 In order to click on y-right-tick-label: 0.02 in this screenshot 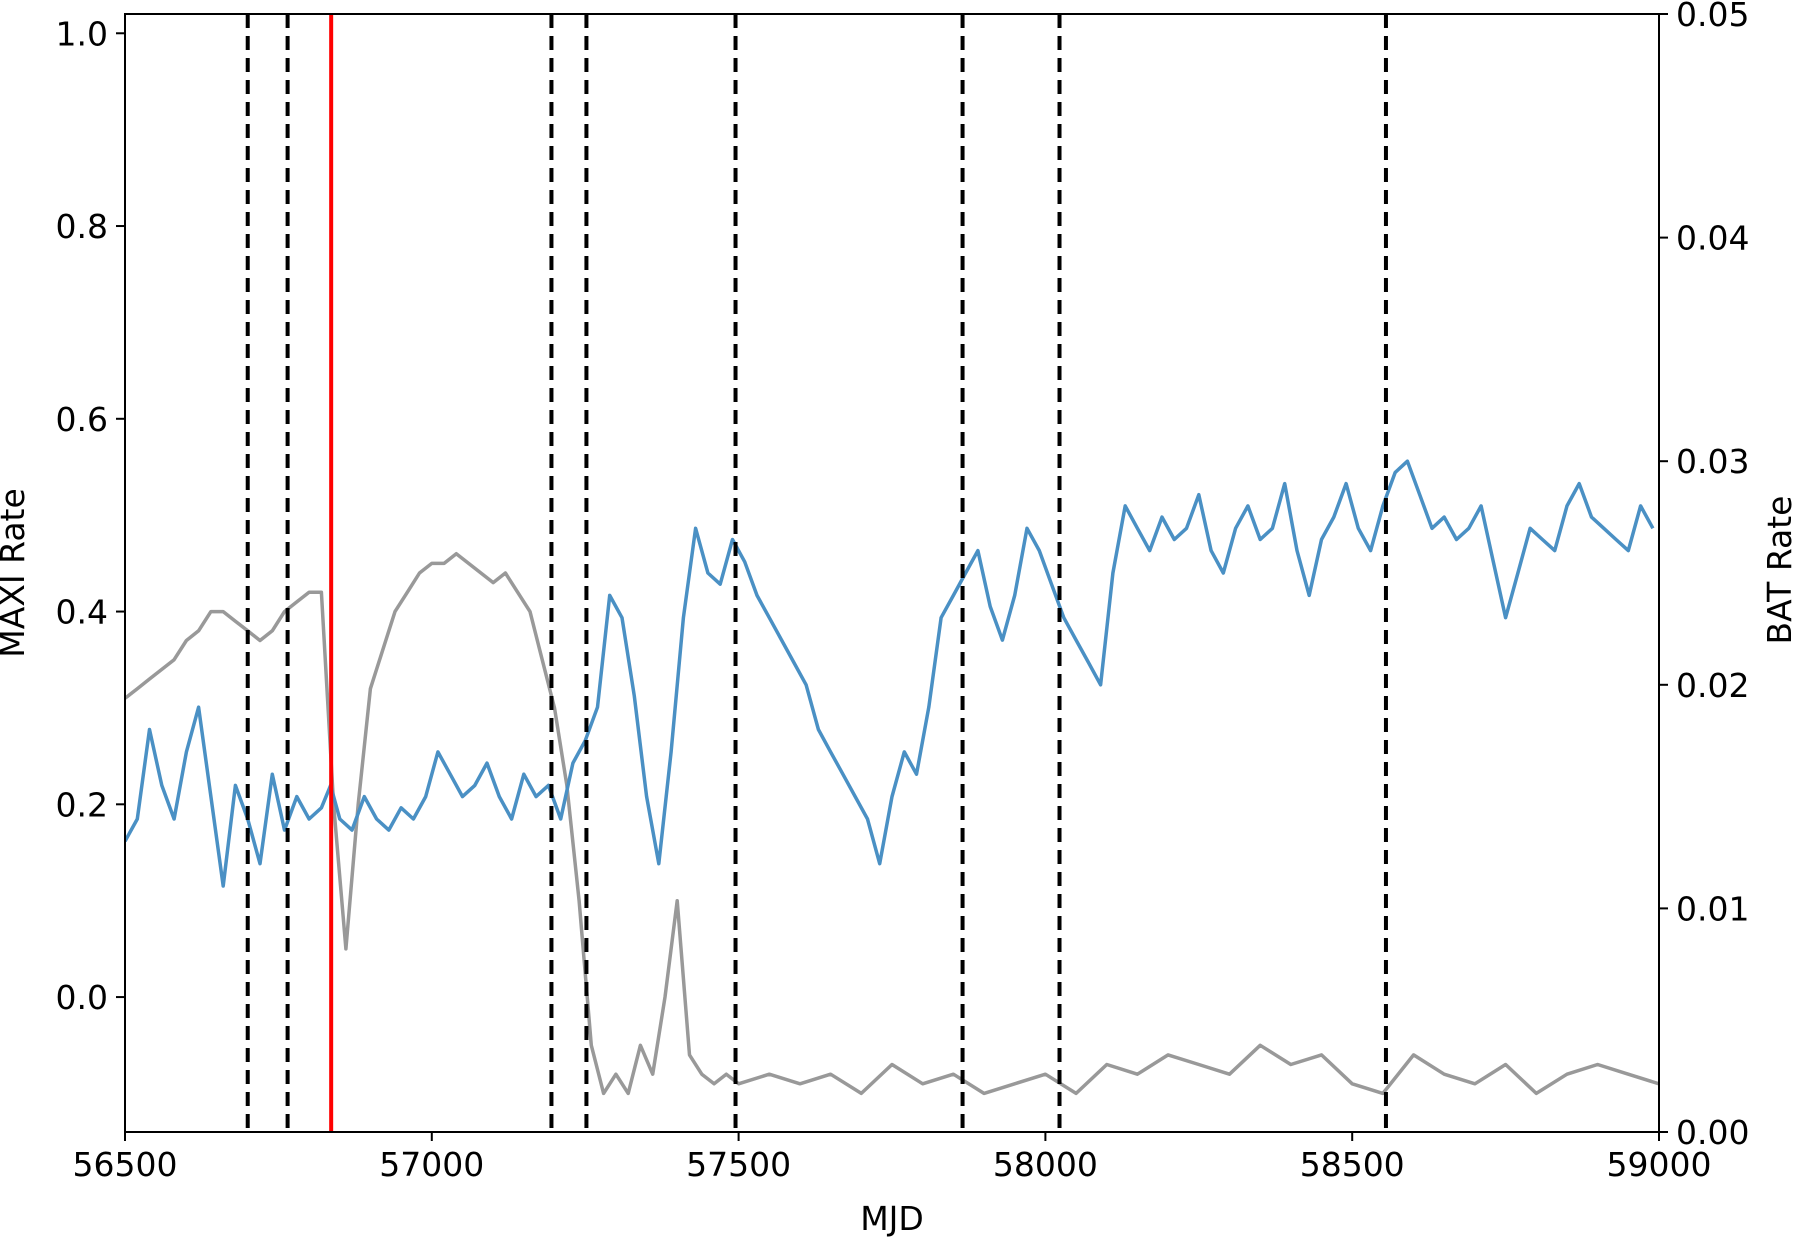, I will do `click(1712, 685)`.